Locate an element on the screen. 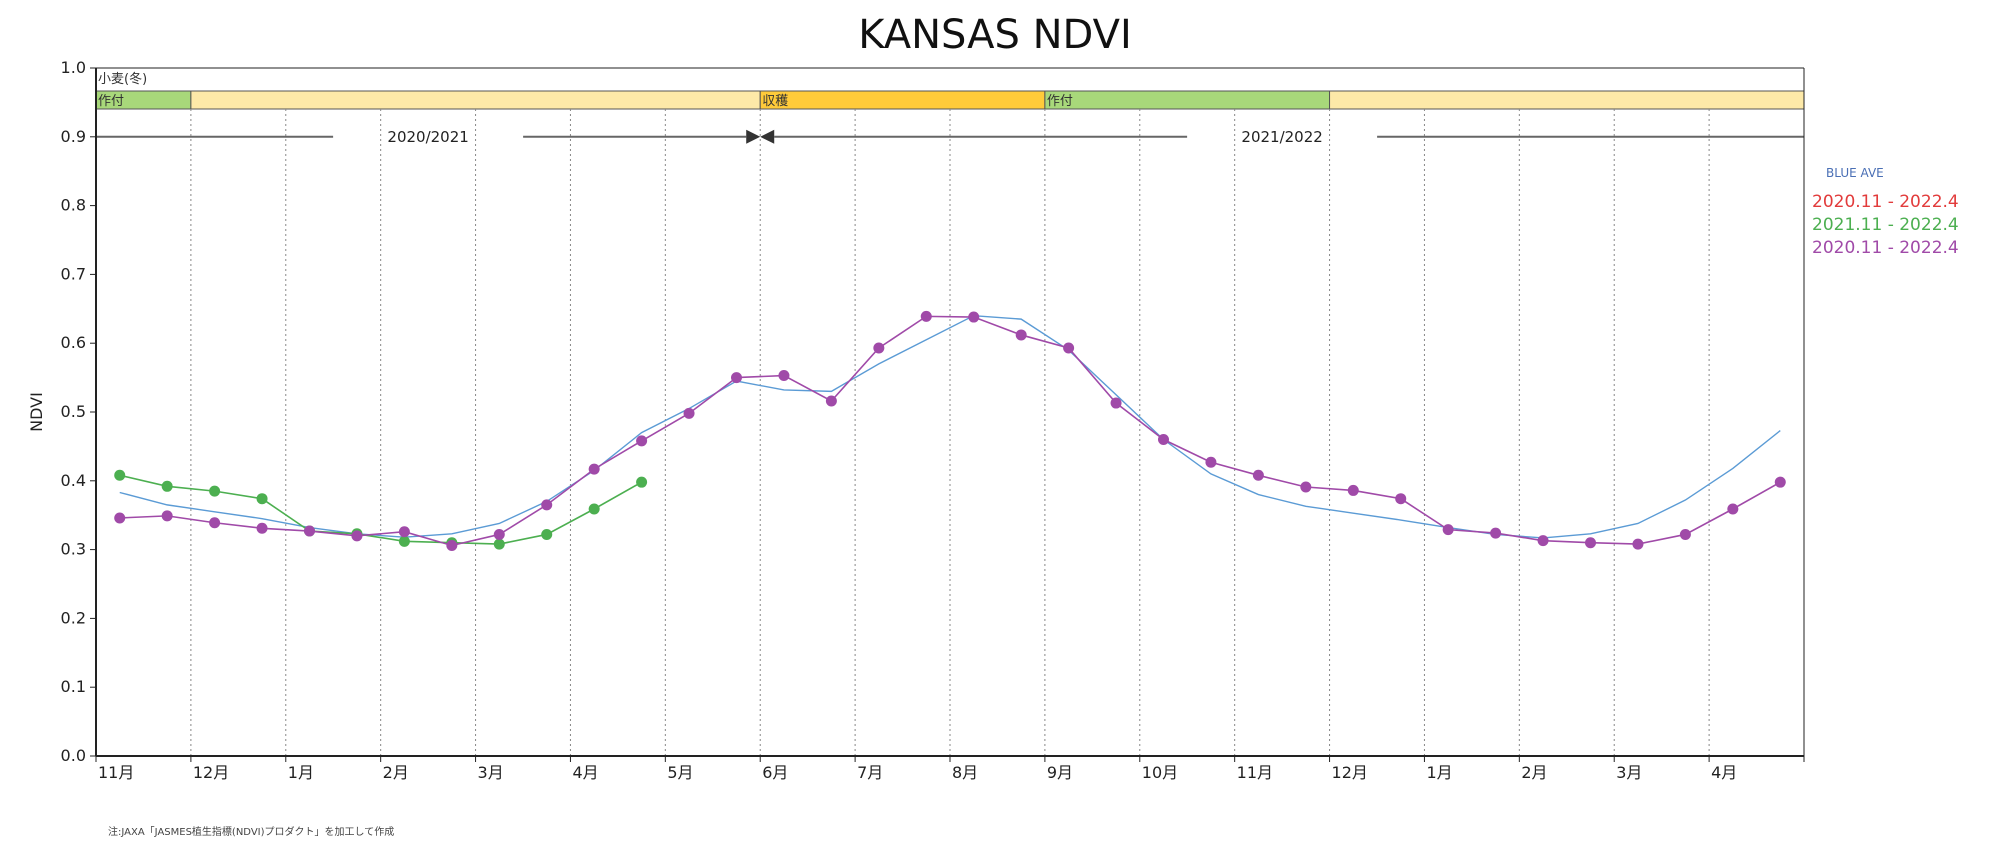 The image size is (1991, 845). season-markers: 2020/2021 2021/2022 is located at coordinates (950, 137).